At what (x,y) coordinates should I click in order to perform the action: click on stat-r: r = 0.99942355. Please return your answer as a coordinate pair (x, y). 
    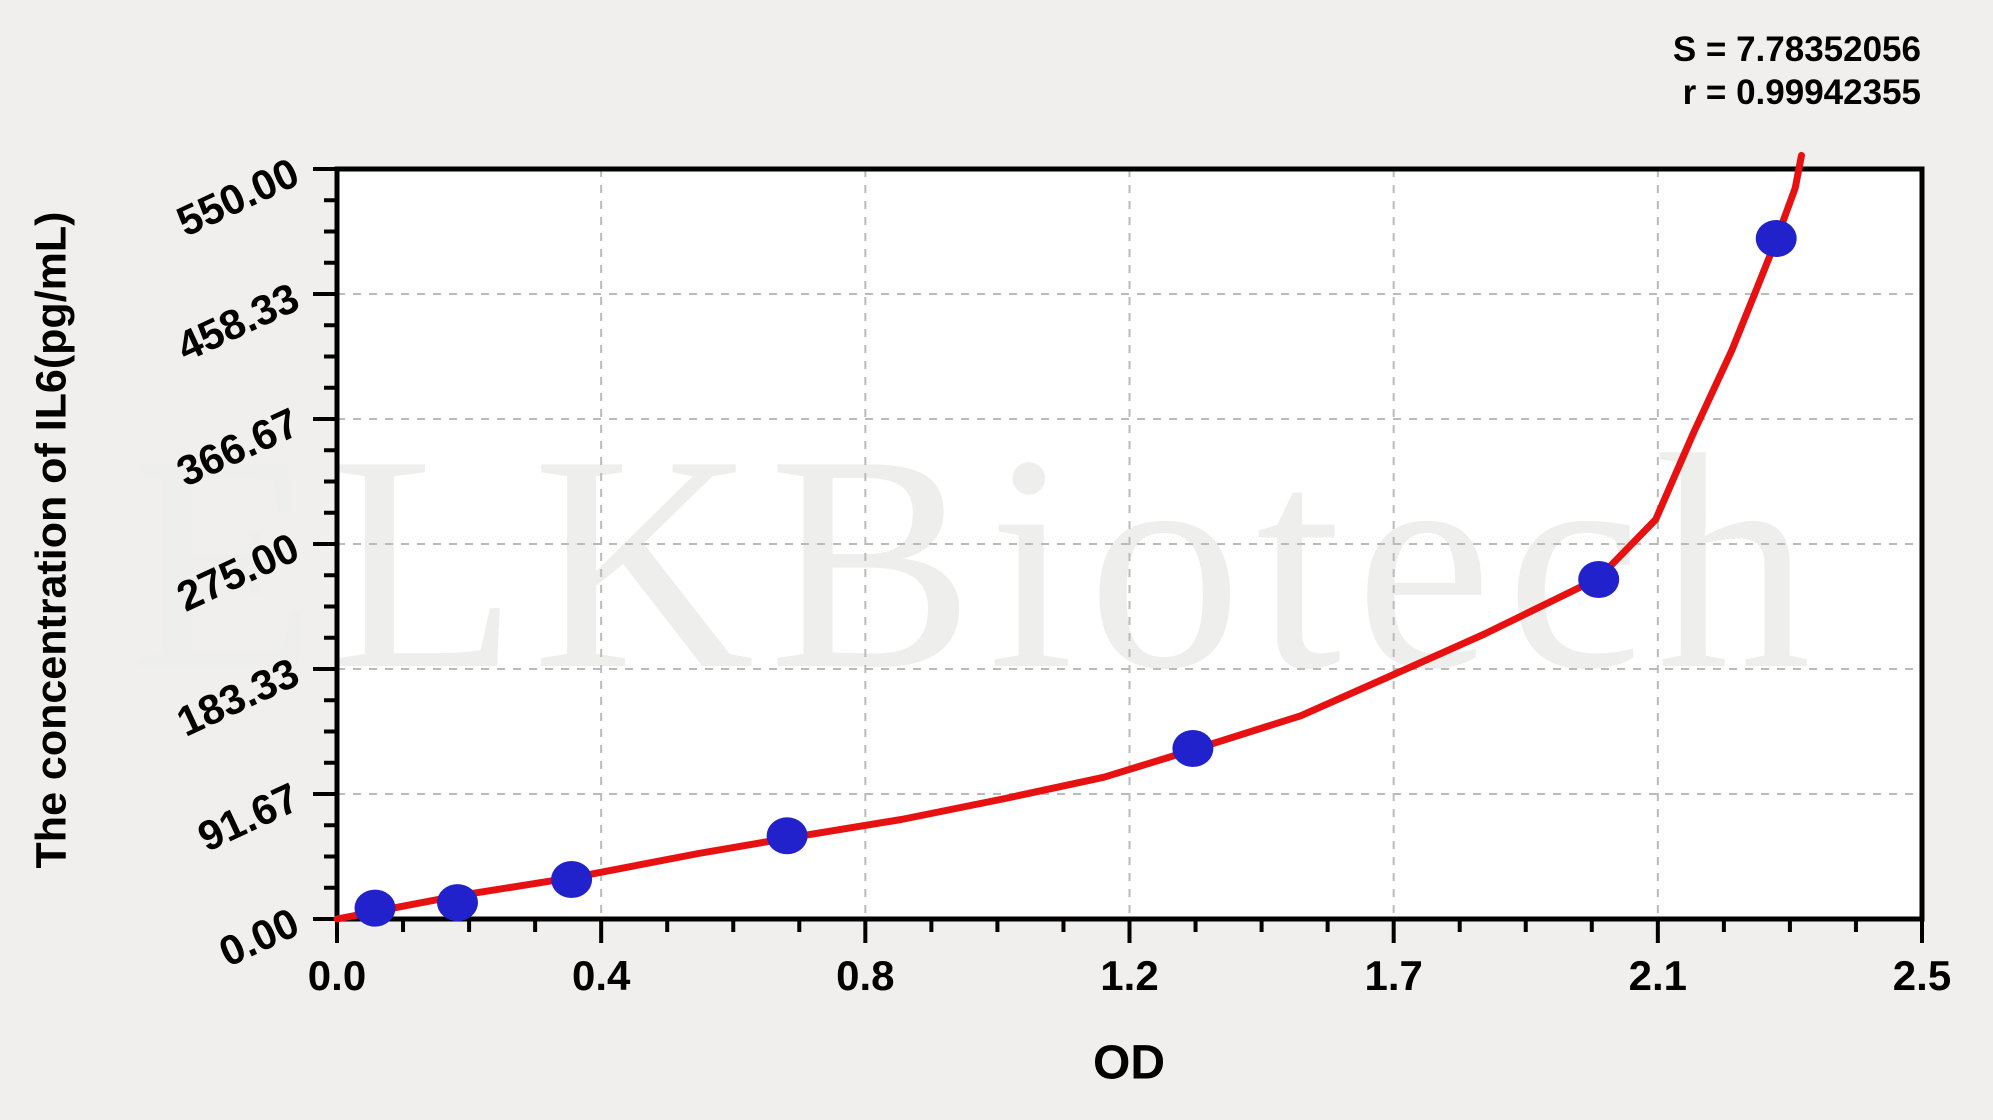
    Looking at the image, I should click on (1801, 92).